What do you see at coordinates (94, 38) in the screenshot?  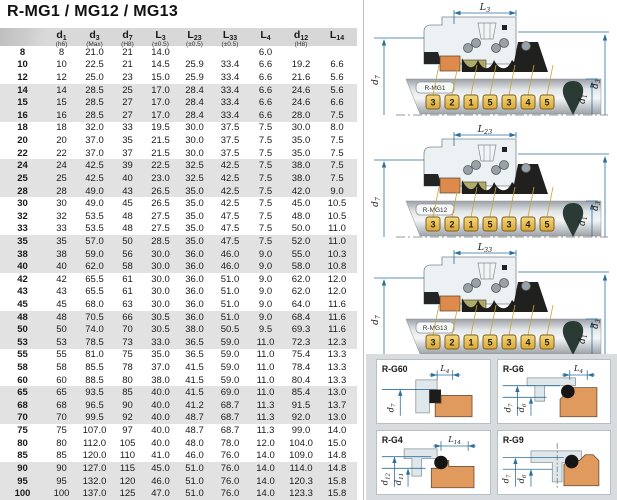 I see `column-header: d3 (Max)` at bounding box center [94, 38].